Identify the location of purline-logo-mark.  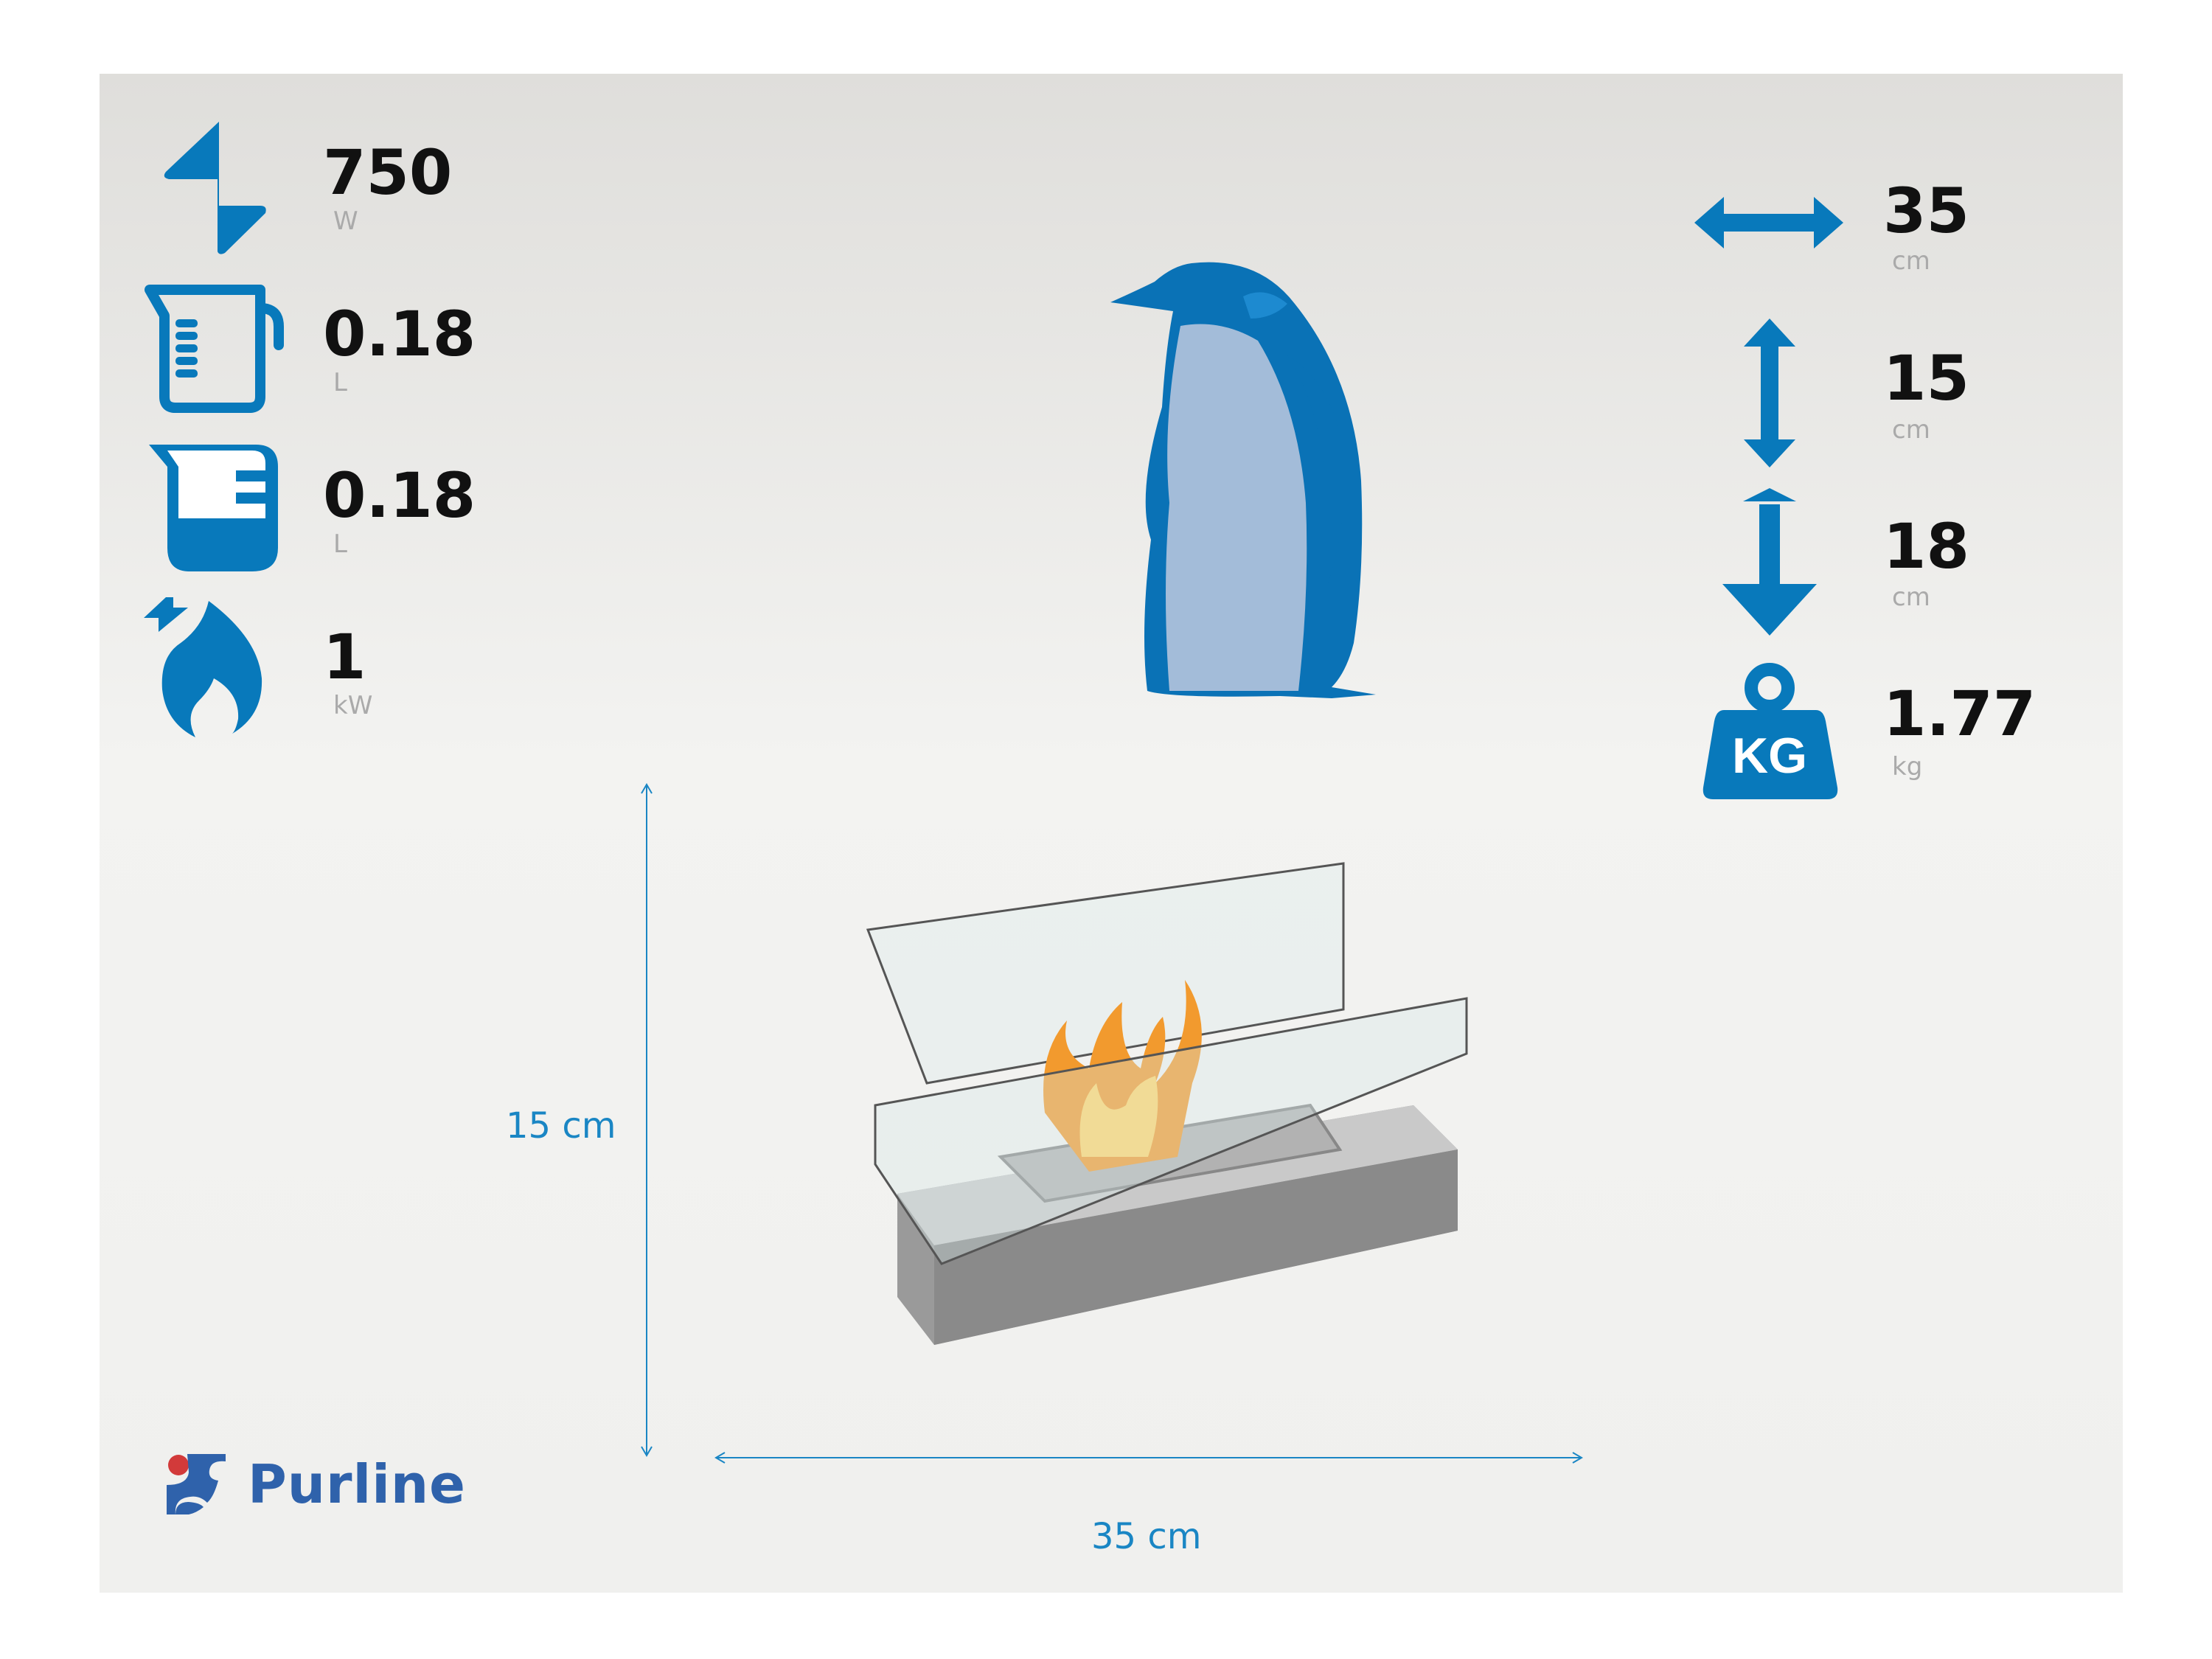
(196, 1484).